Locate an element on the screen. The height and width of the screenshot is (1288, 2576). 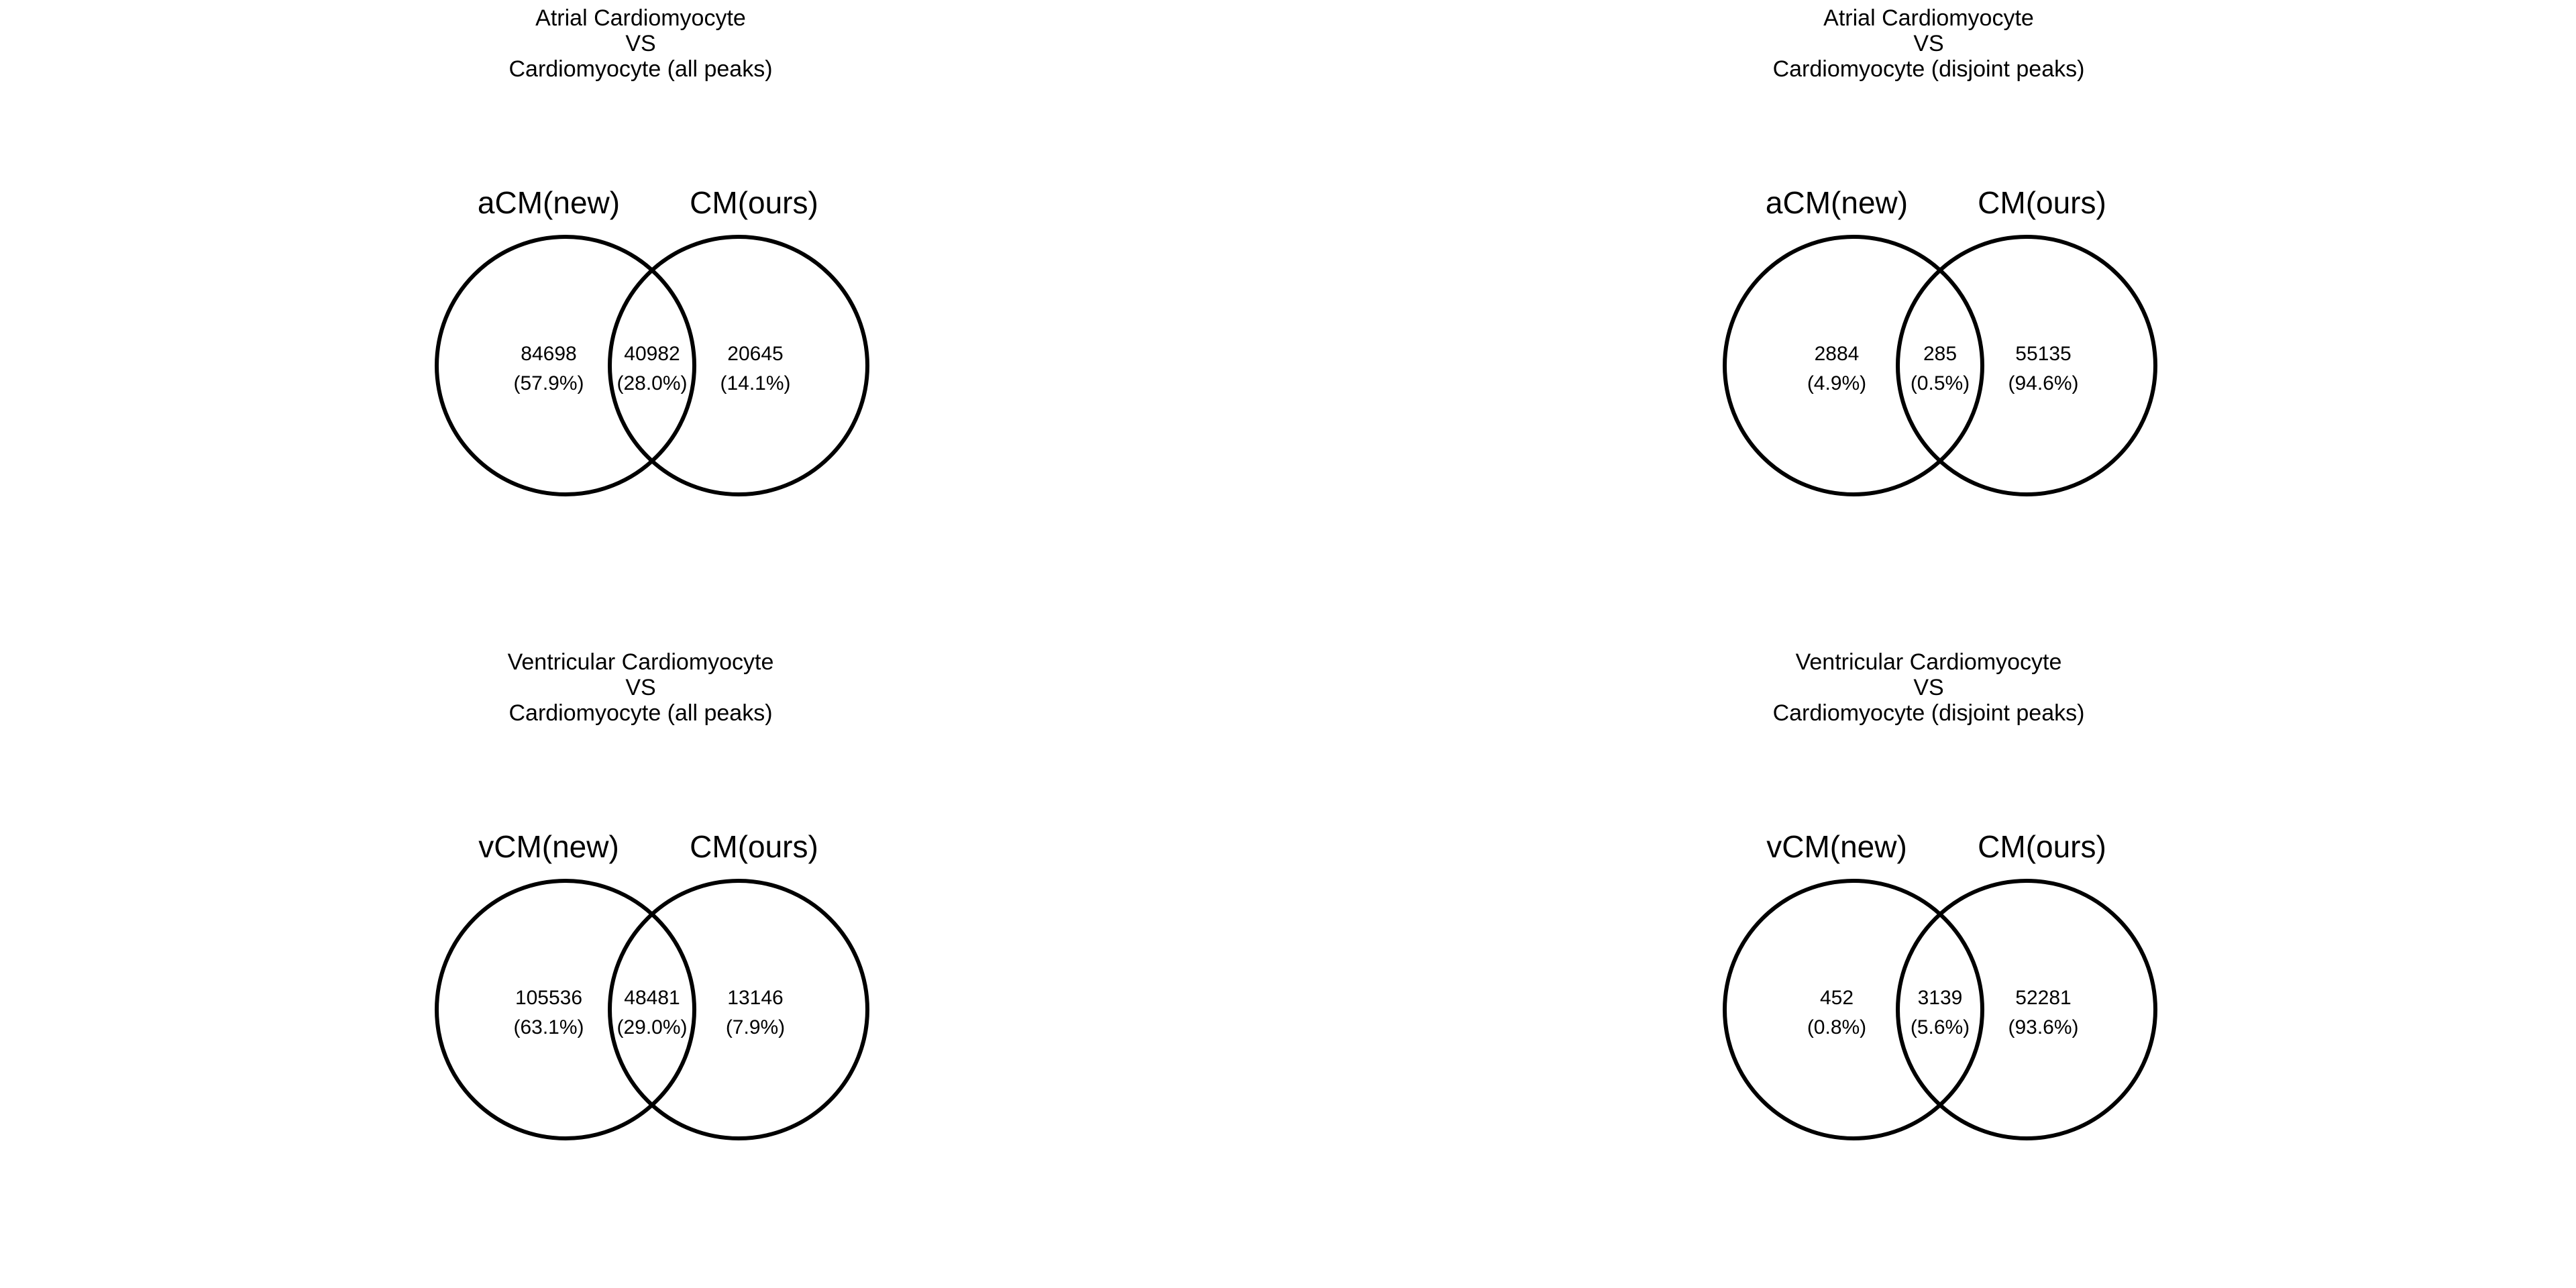
b-only-count: 55135 is located at coordinates (2043, 354).